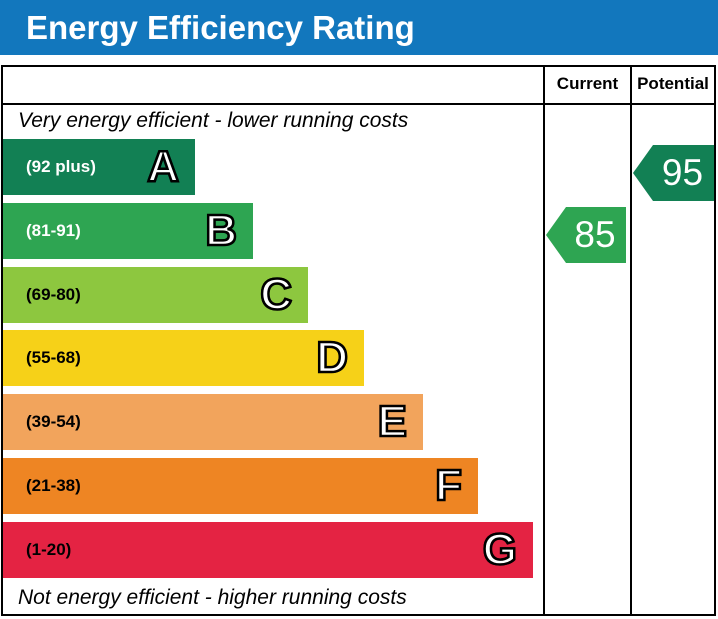 This screenshot has height=619, width=718. Describe the element at coordinates (61, 166) in the screenshot. I see `band-a-range: (92 plus)` at that location.